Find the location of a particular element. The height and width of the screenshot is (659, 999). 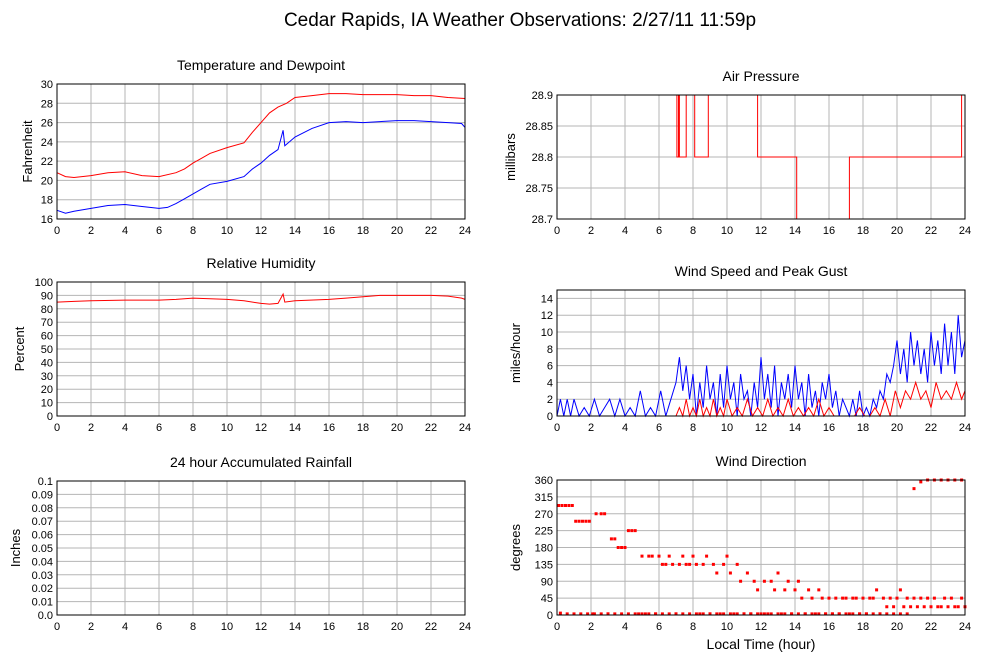

y-tick-label: 14 is located at coordinates (547, 299).